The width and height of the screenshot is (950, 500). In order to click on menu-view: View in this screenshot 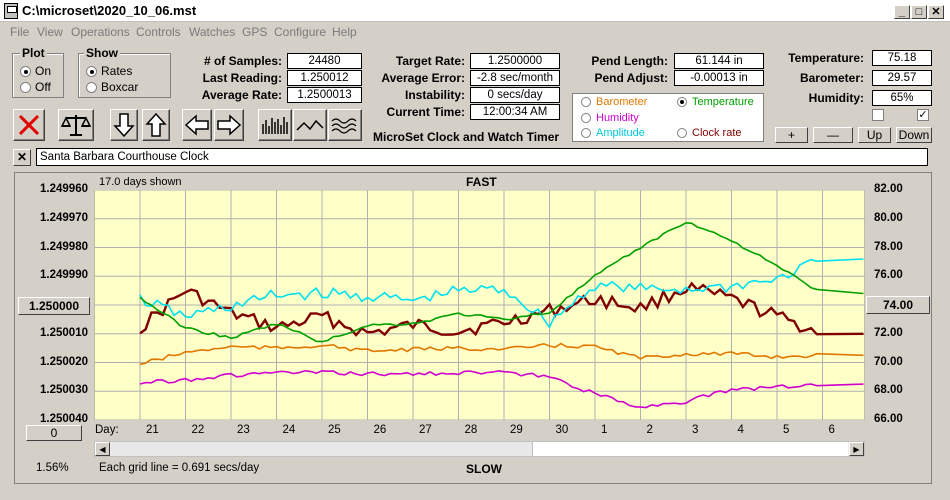, I will do `click(50, 32)`.